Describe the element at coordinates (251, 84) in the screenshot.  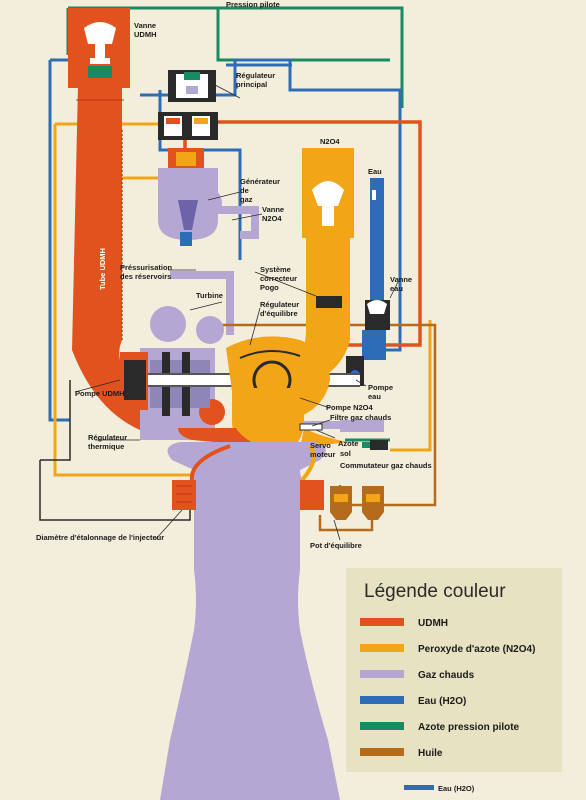
I see `label-regulateur-principal-2: principal` at that location.